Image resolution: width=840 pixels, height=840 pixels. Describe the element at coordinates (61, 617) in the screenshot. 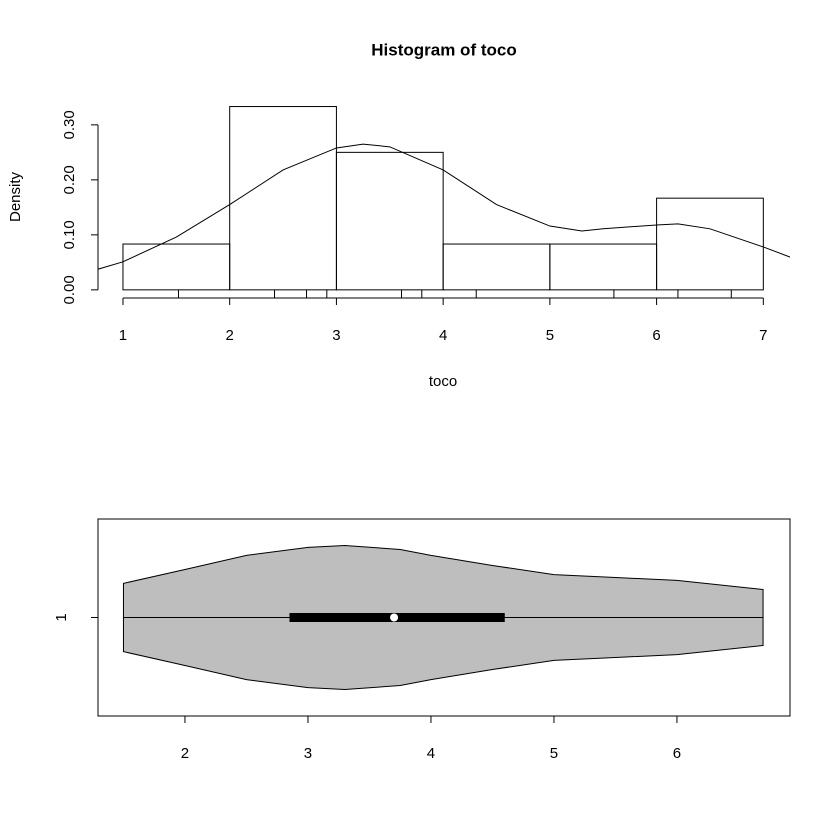

I see `y-tick-label: 1` at that location.